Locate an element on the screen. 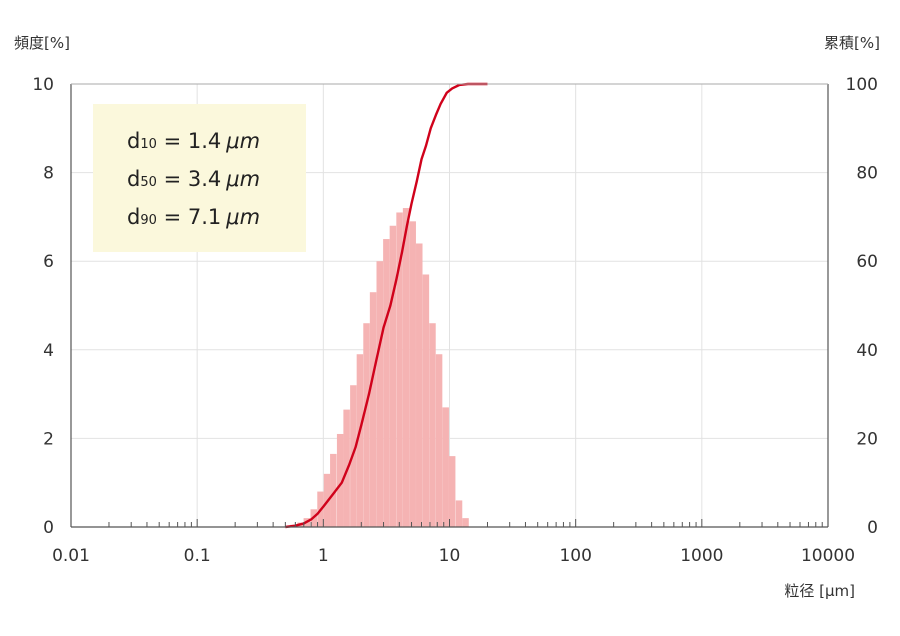  d10-sub: 10 is located at coordinates (148, 144).